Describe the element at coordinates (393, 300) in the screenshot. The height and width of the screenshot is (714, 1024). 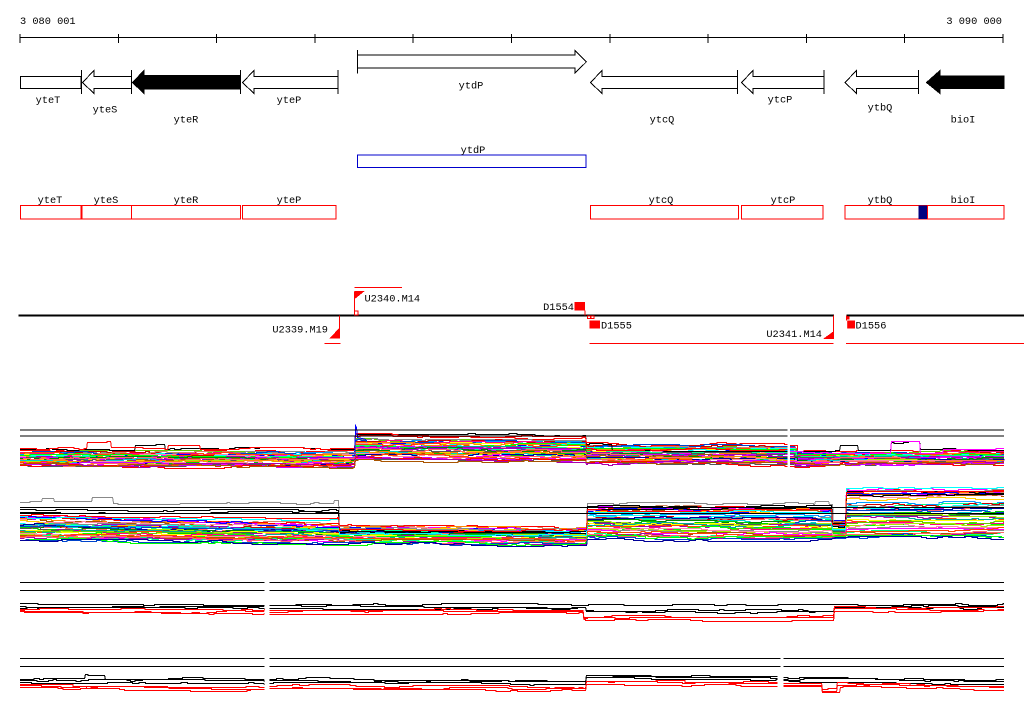
I see `svg-text: U2340.M14` at that location.